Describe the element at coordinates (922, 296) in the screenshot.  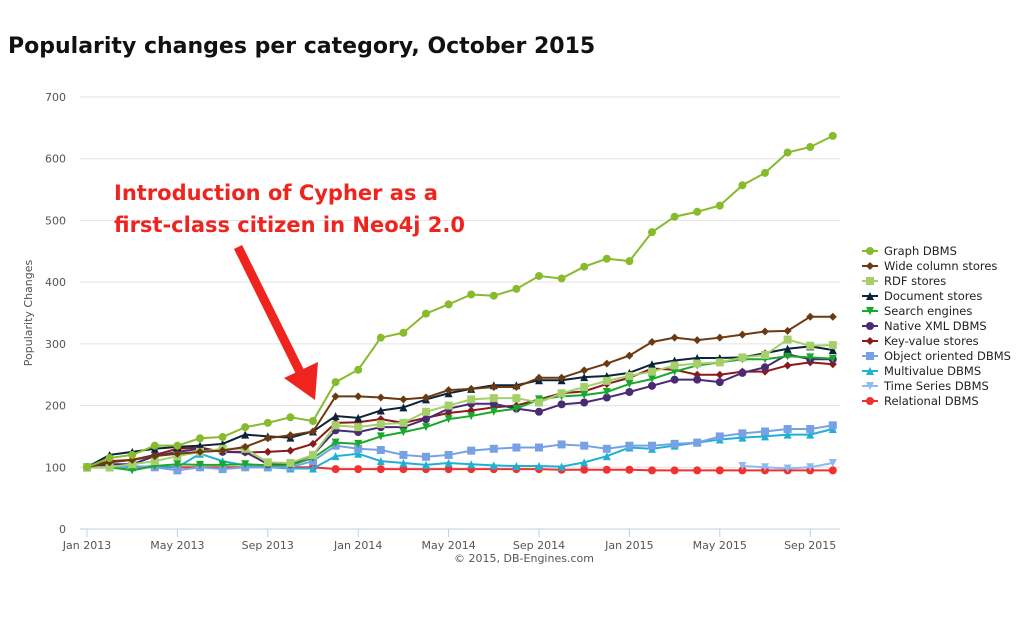
I see `legend-item: Document stores` at that location.